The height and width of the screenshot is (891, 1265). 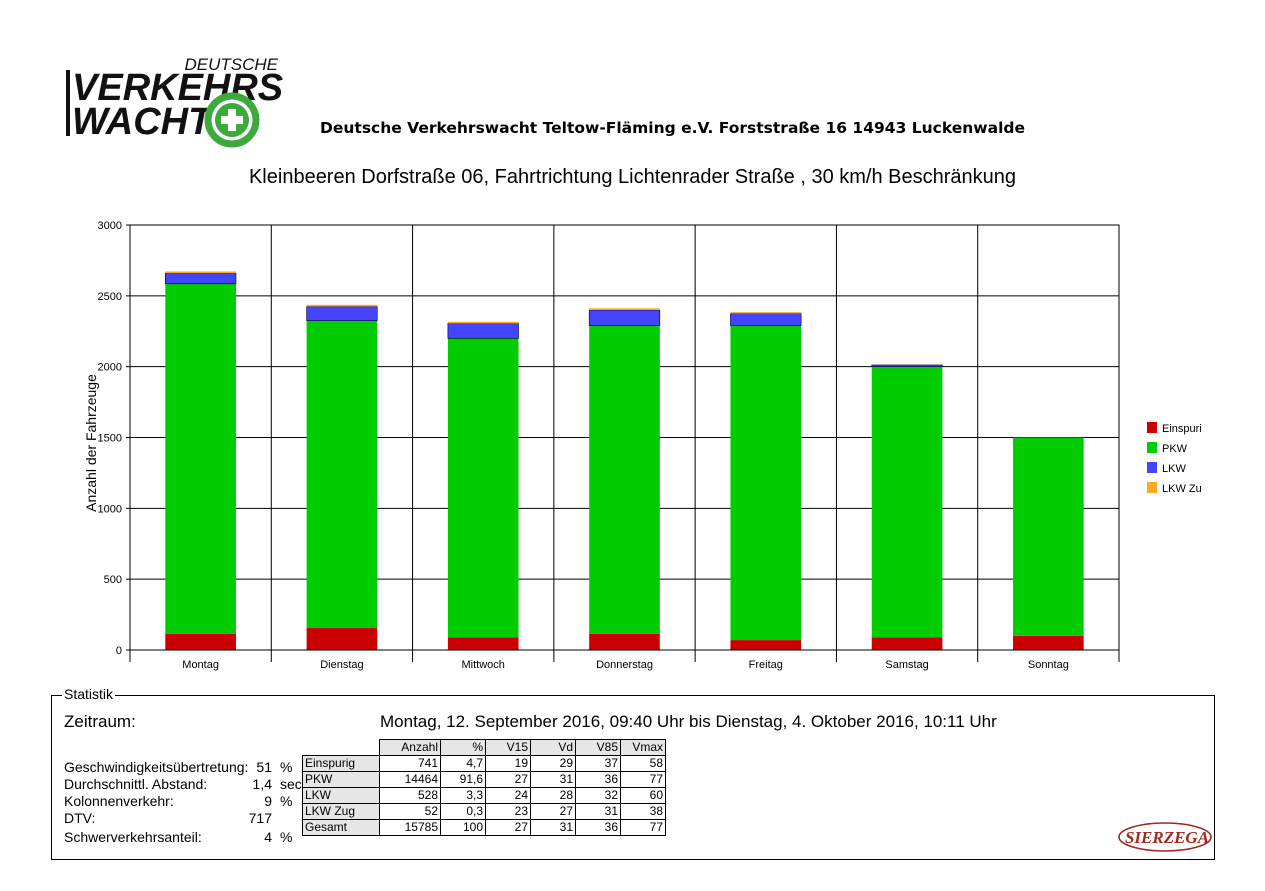 What do you see at coordinates (1175, 449) in the screenshot?
I see `legend-label: PKW` at bounding box center [1175, 449].